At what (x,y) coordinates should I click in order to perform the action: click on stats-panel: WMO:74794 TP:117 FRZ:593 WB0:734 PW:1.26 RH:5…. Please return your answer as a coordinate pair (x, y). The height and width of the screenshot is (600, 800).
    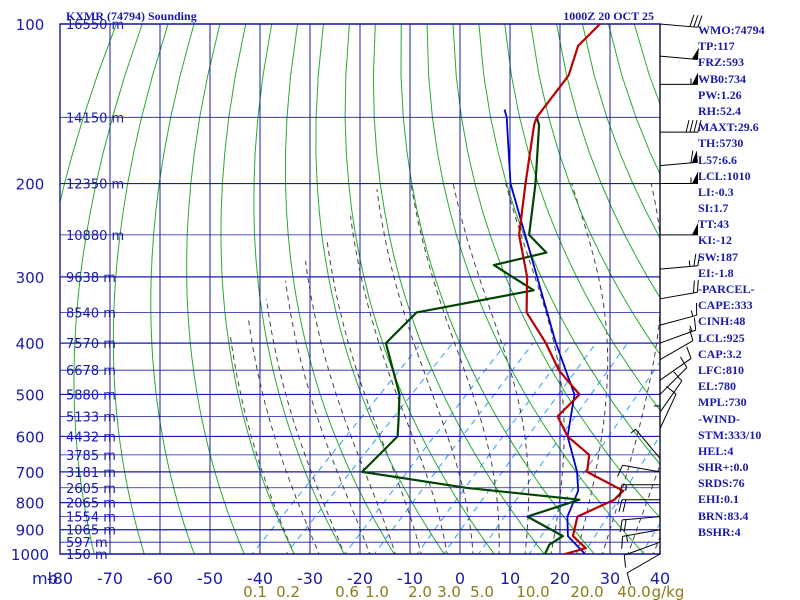
    Looking at the image, I should click on (748, 281).